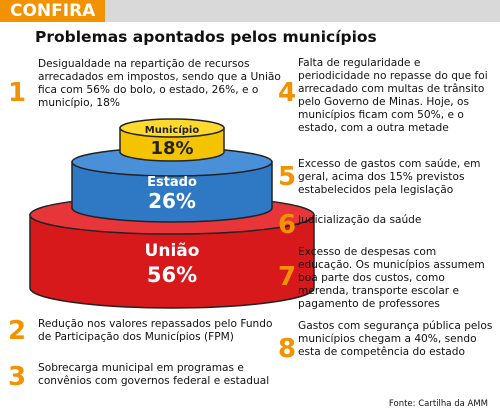  Describe the element at coordinates (172, 275) in the screenshot. I see `tier-value: 56%` at that location.